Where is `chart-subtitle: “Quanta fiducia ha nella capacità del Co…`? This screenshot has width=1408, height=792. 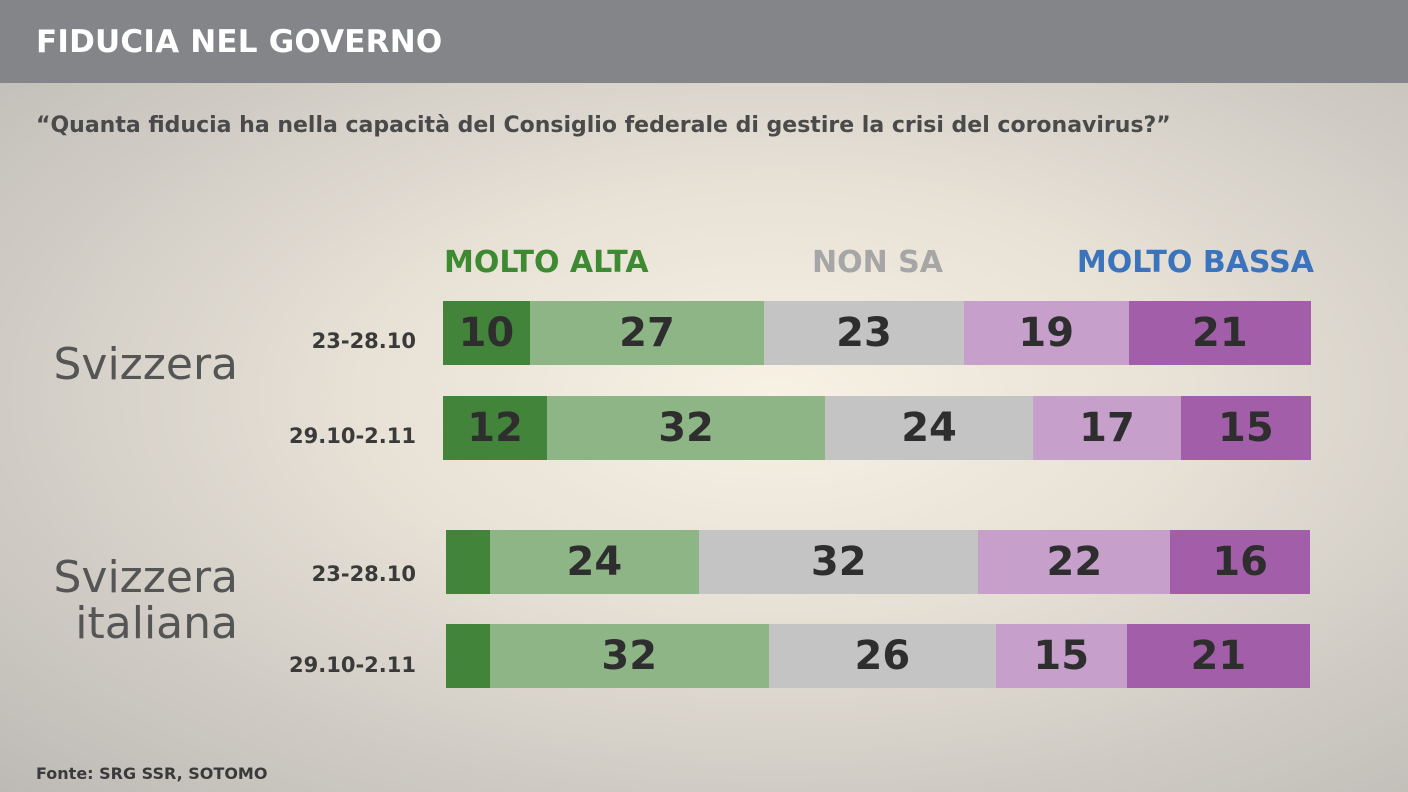
chart-subtitle: “Quanta fiducia ha nella capacità del Co… is located at coordinates (603, 125).